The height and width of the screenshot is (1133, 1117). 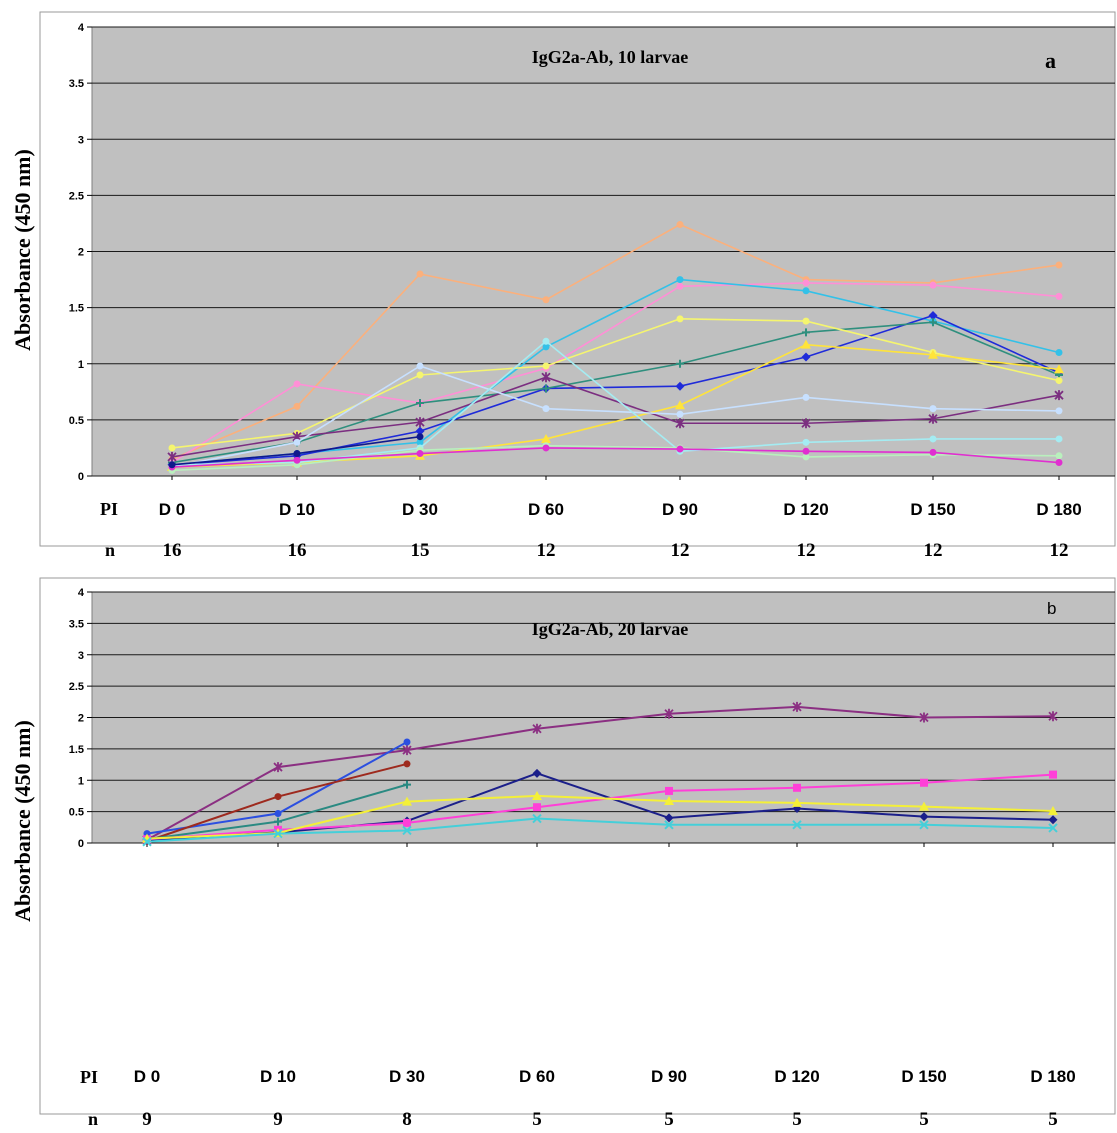 I want to click on x-category-label: D 60, so click(x=537, y=1076).